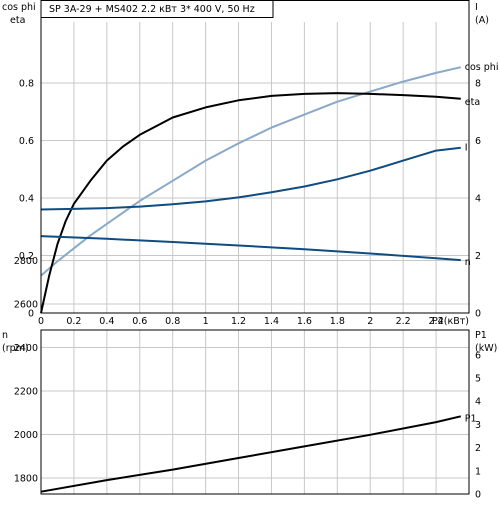 Image resolution: width=500 pixels, height=505 pixels. I want to click on left-axis-label: n, so click(5, 335).